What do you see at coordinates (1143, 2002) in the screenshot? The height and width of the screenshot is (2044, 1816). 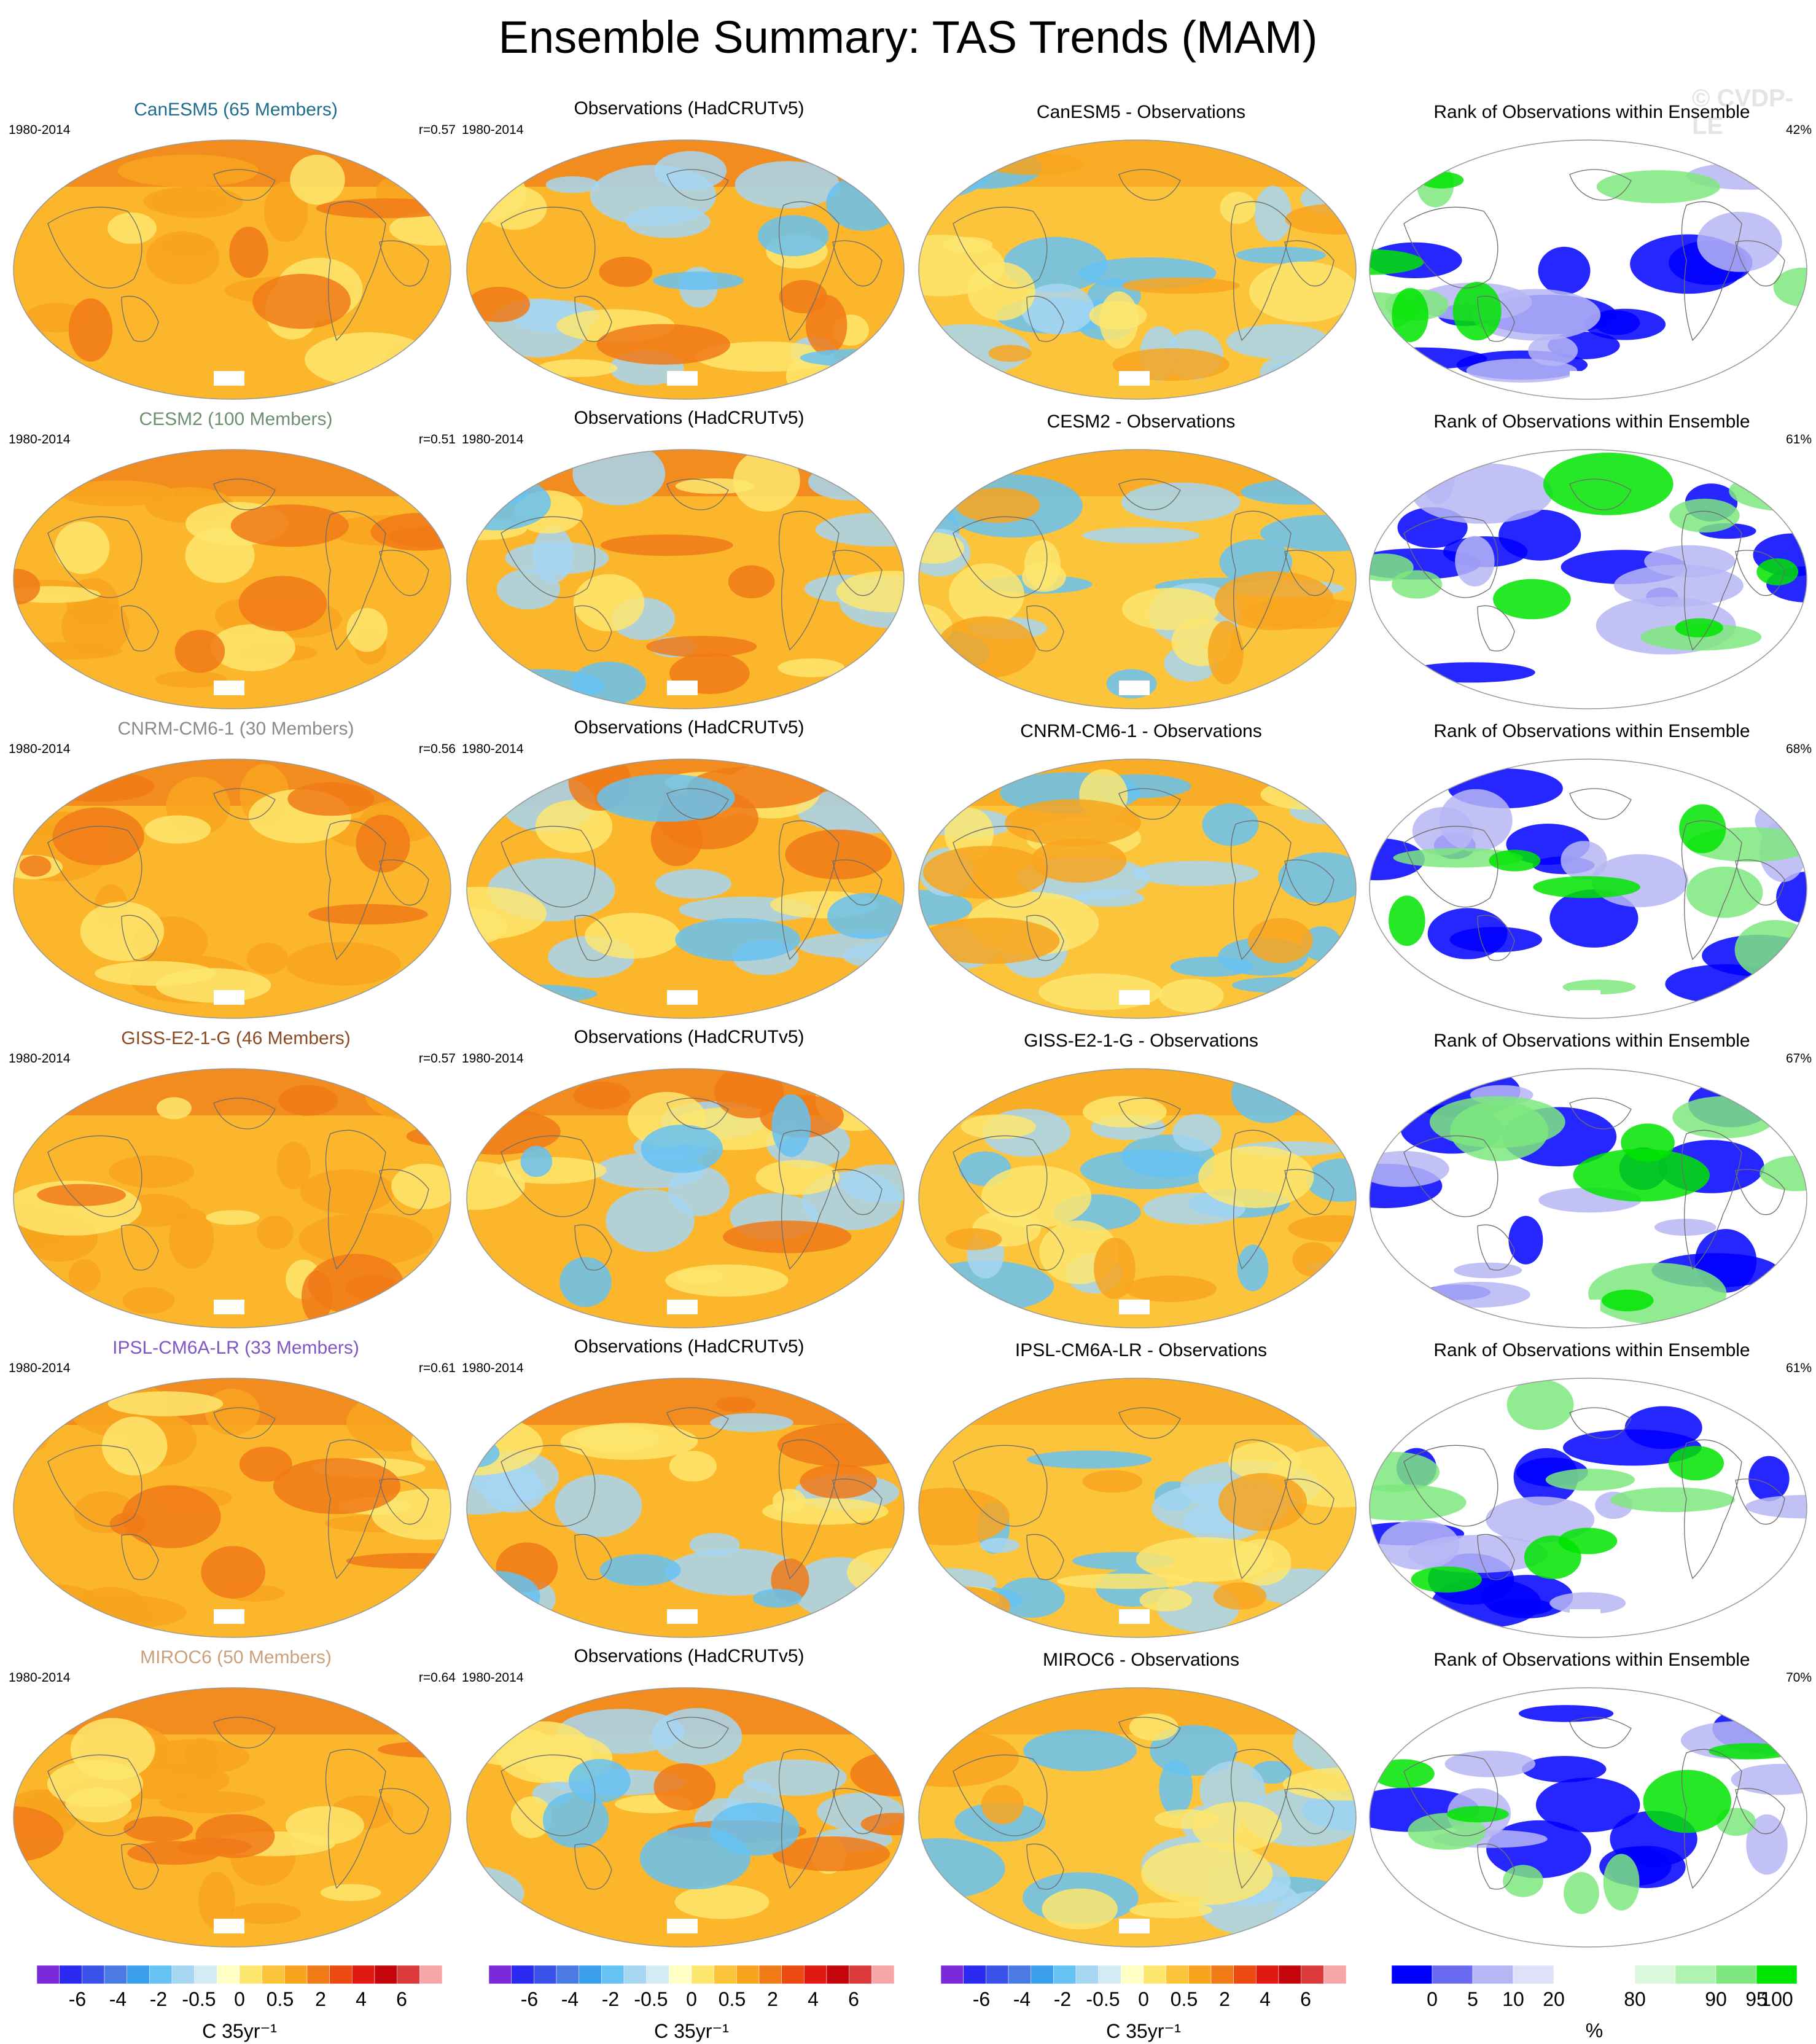 I see `trend-colorbar-diff: -6 -4 -2 -0.5 0 0.5 2 4 6 C 35yr⁻¹` at bounding box center [1143, 2002].